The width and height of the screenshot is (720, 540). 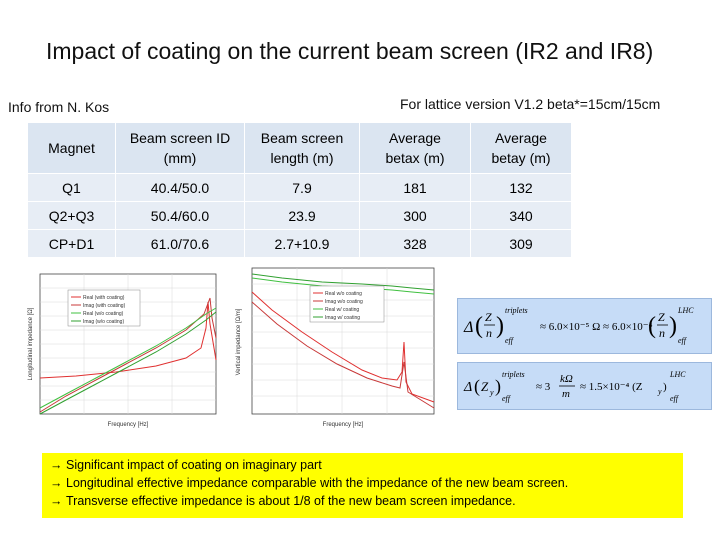 What do you see at coordinates (342, 310) in the screenshot?
I see `legend-entry: Real w/ coating` at bounding box center [342, 310].